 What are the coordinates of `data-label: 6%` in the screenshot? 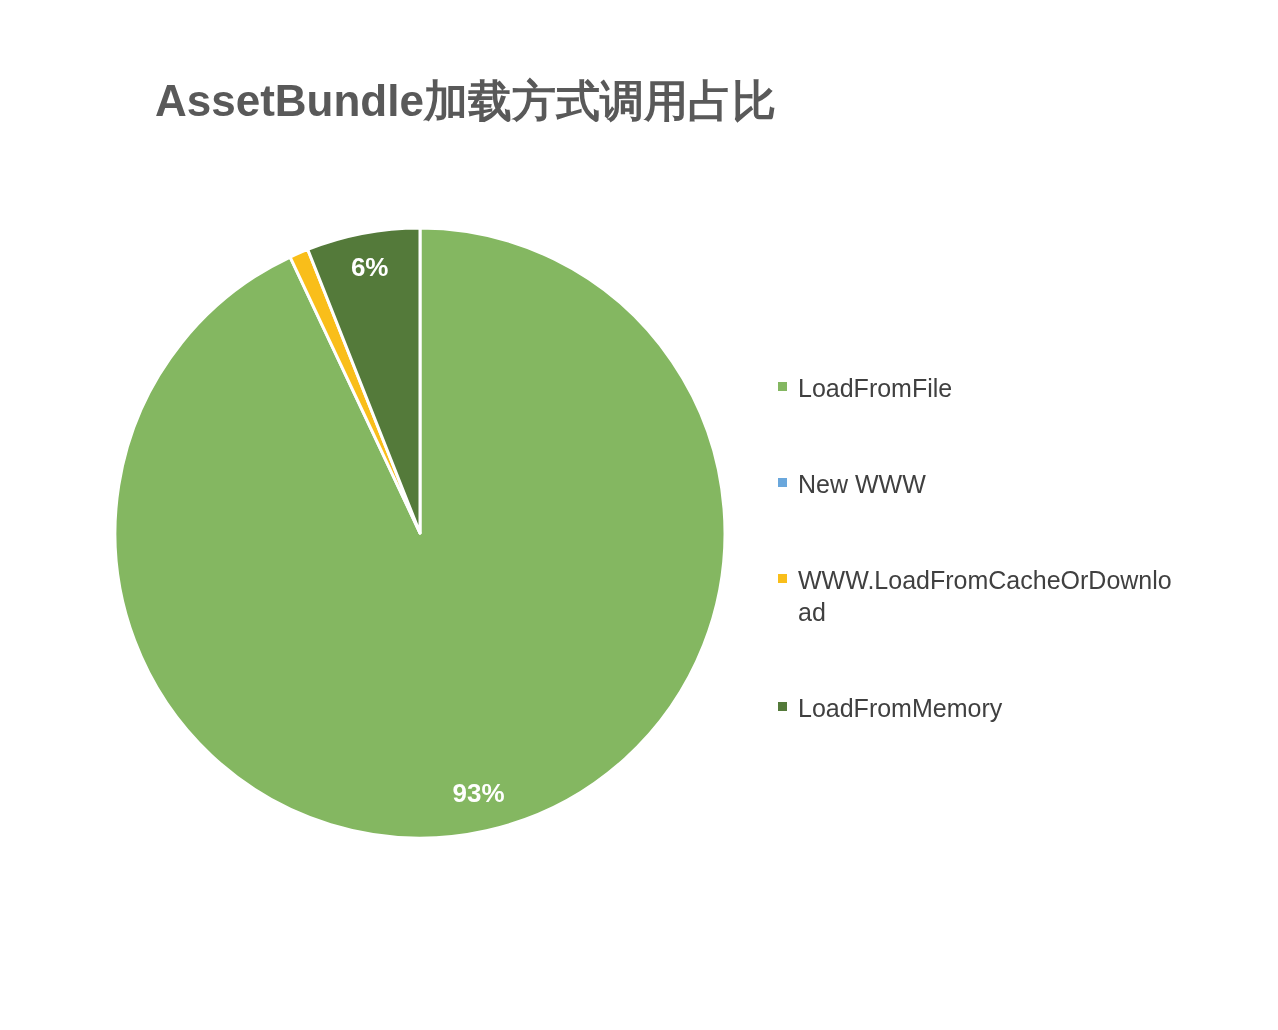 It's located at (369, 267).